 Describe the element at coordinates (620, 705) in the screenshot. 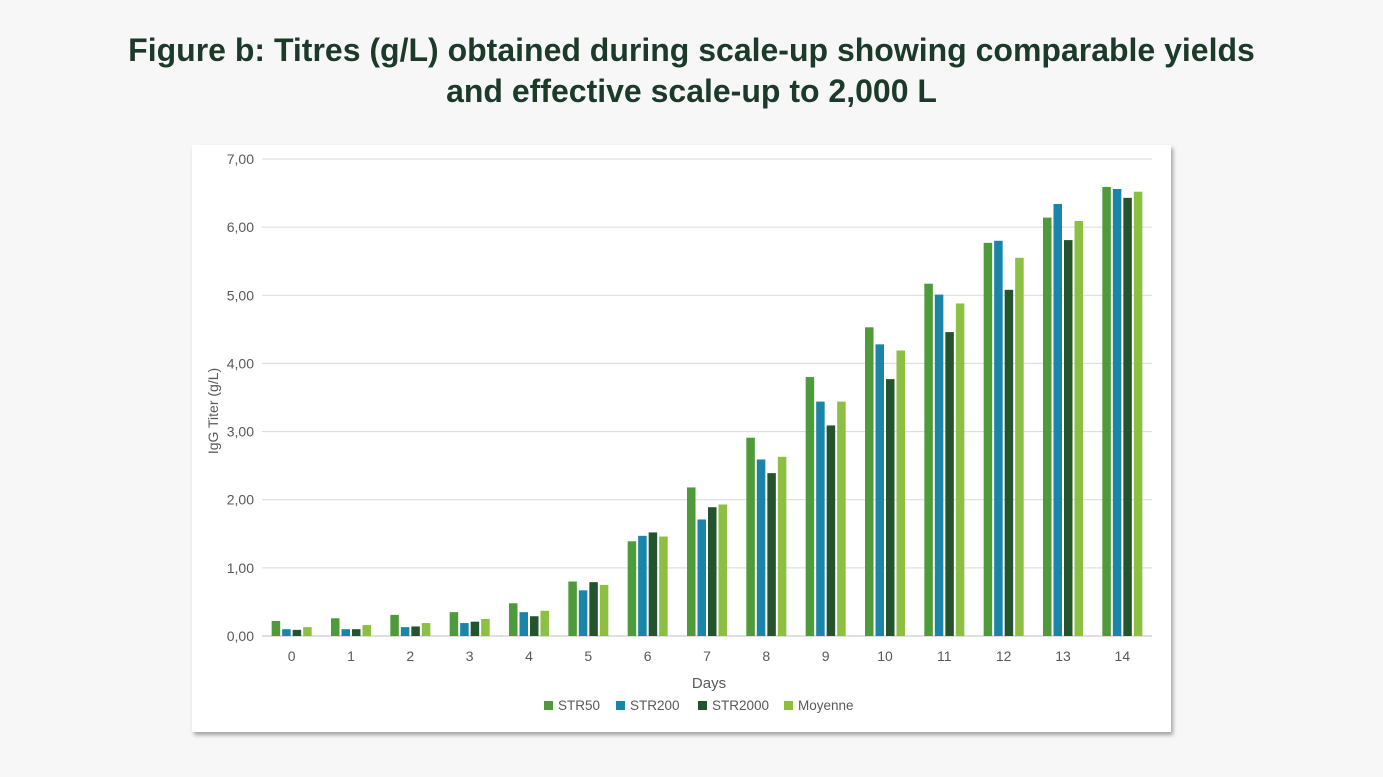

I see `legend-swatch-str200` at that location.